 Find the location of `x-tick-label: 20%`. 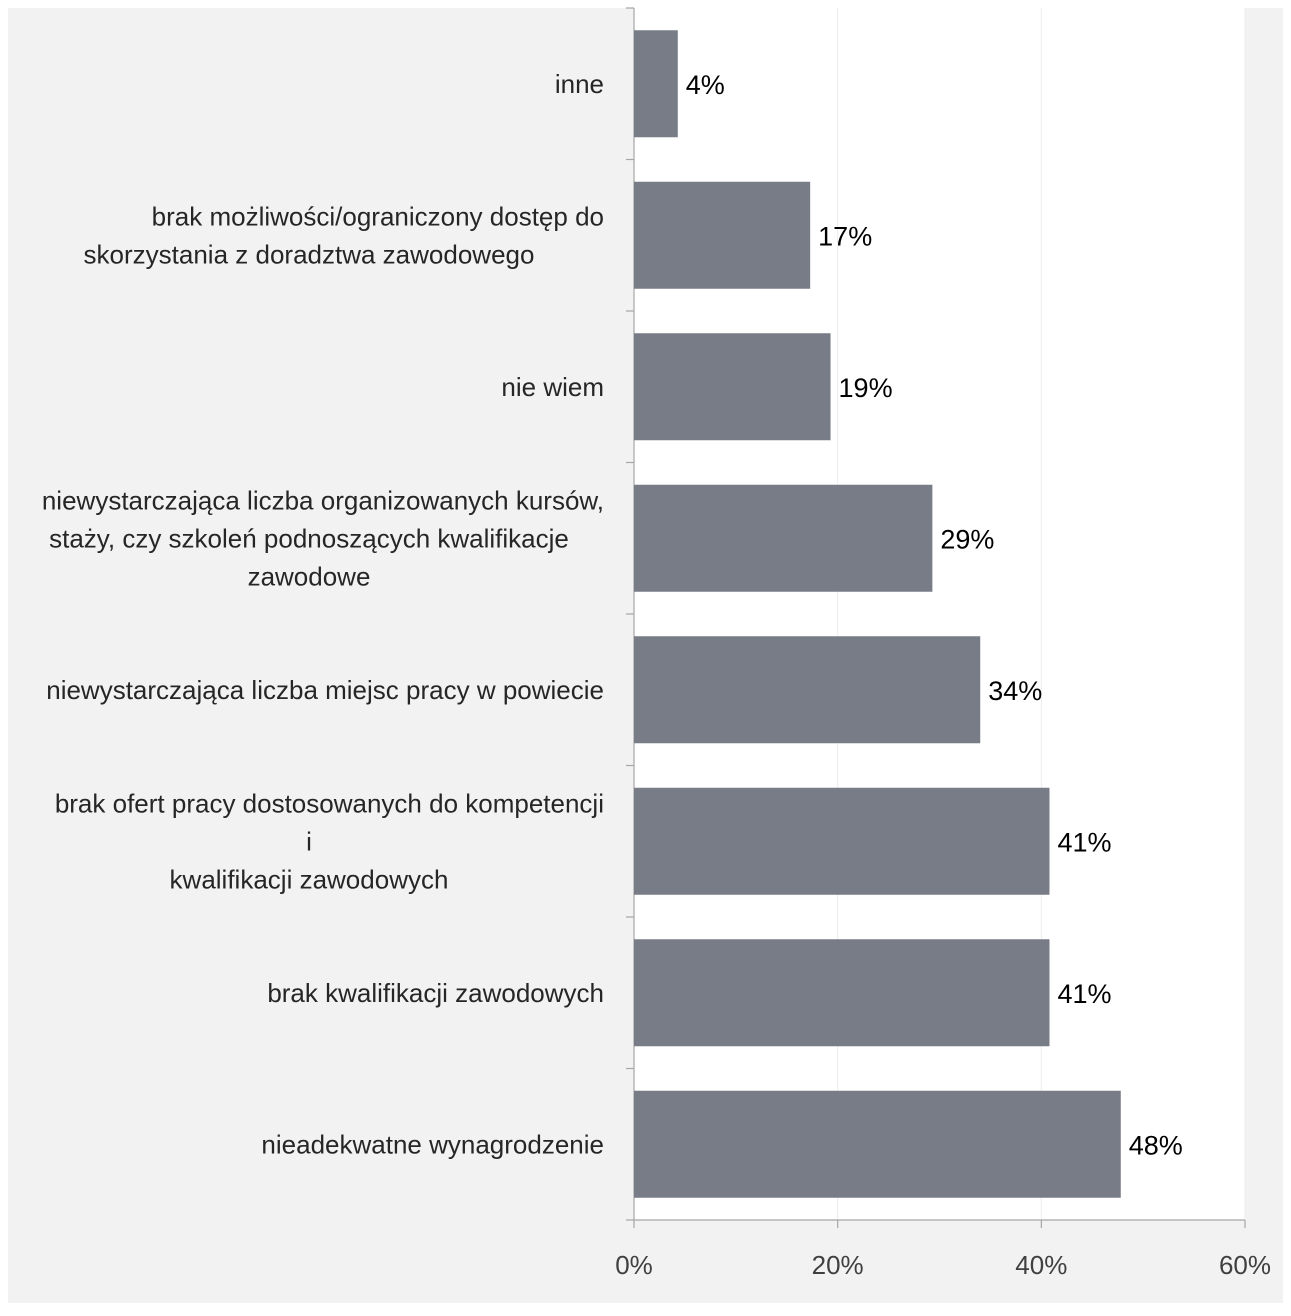

x-tick-label: 20% is located at coordinates (838, 1265).